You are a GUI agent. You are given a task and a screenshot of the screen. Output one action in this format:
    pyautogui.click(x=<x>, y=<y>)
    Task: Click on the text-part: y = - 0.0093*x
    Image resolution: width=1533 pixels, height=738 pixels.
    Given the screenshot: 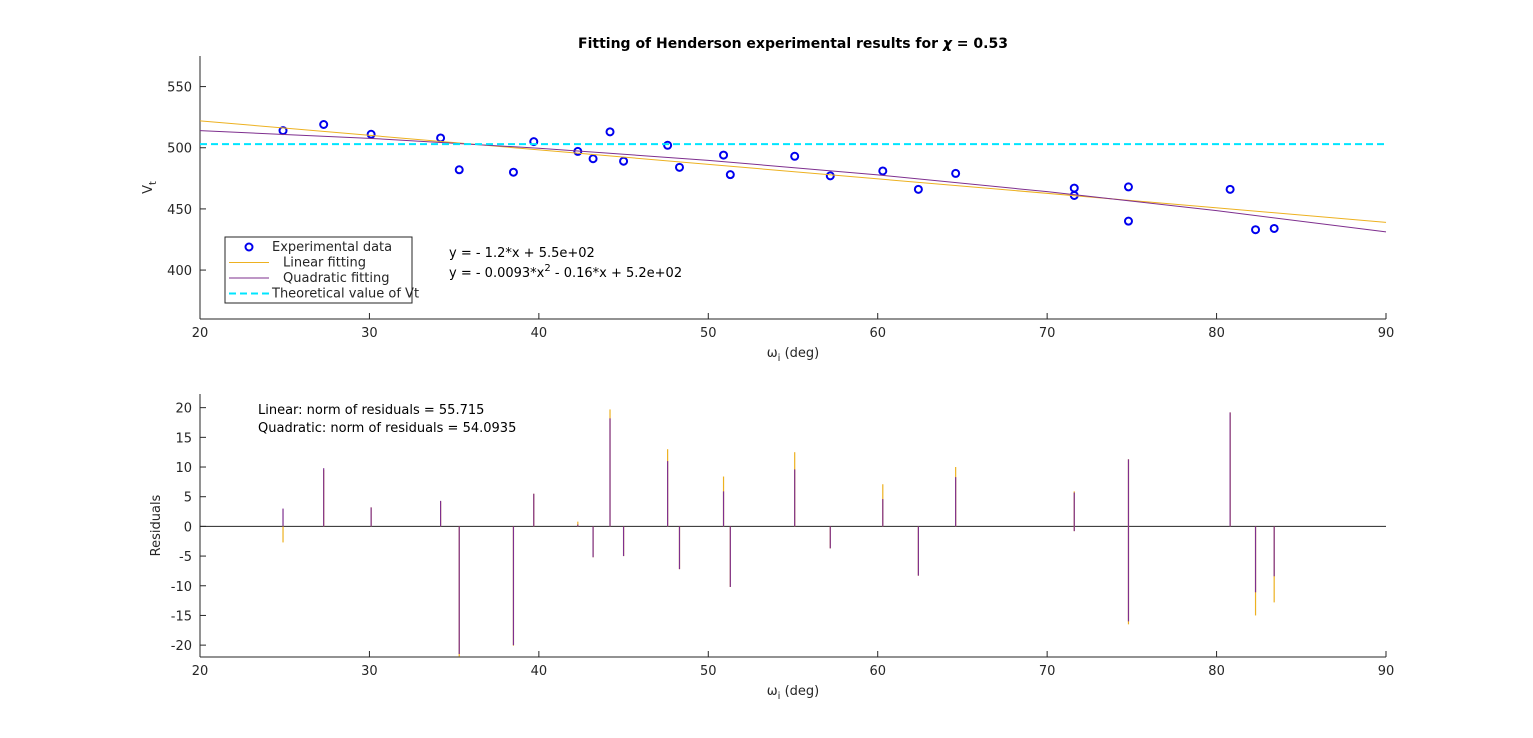 What is the action you would take?
    pyautogui.click(x=497, y=273)
    